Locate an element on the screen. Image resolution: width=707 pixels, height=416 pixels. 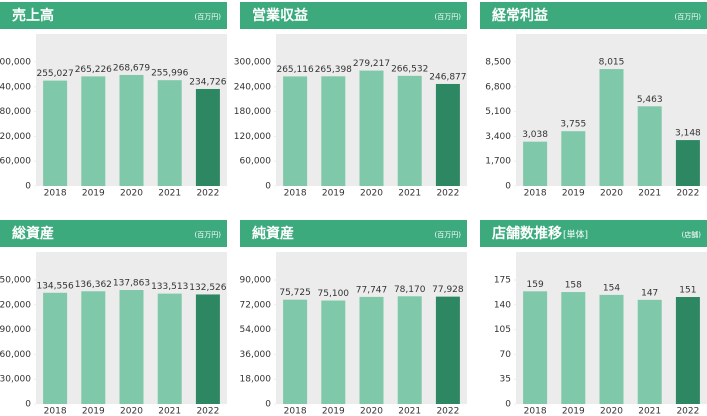
y-tick-label: 175 is located at coordinates (502, 281).